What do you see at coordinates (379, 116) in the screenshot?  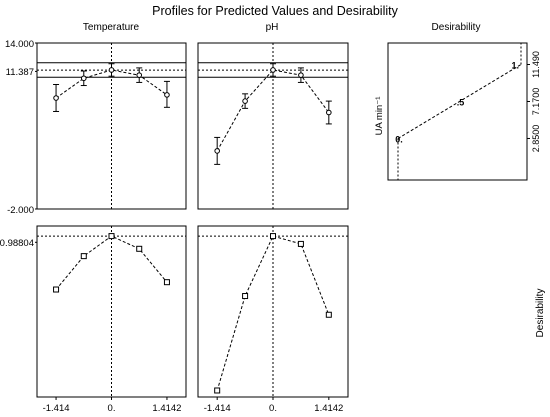 I see `desirability-function-y-label: UA min⁻¹` at bounding box center [379, 116].